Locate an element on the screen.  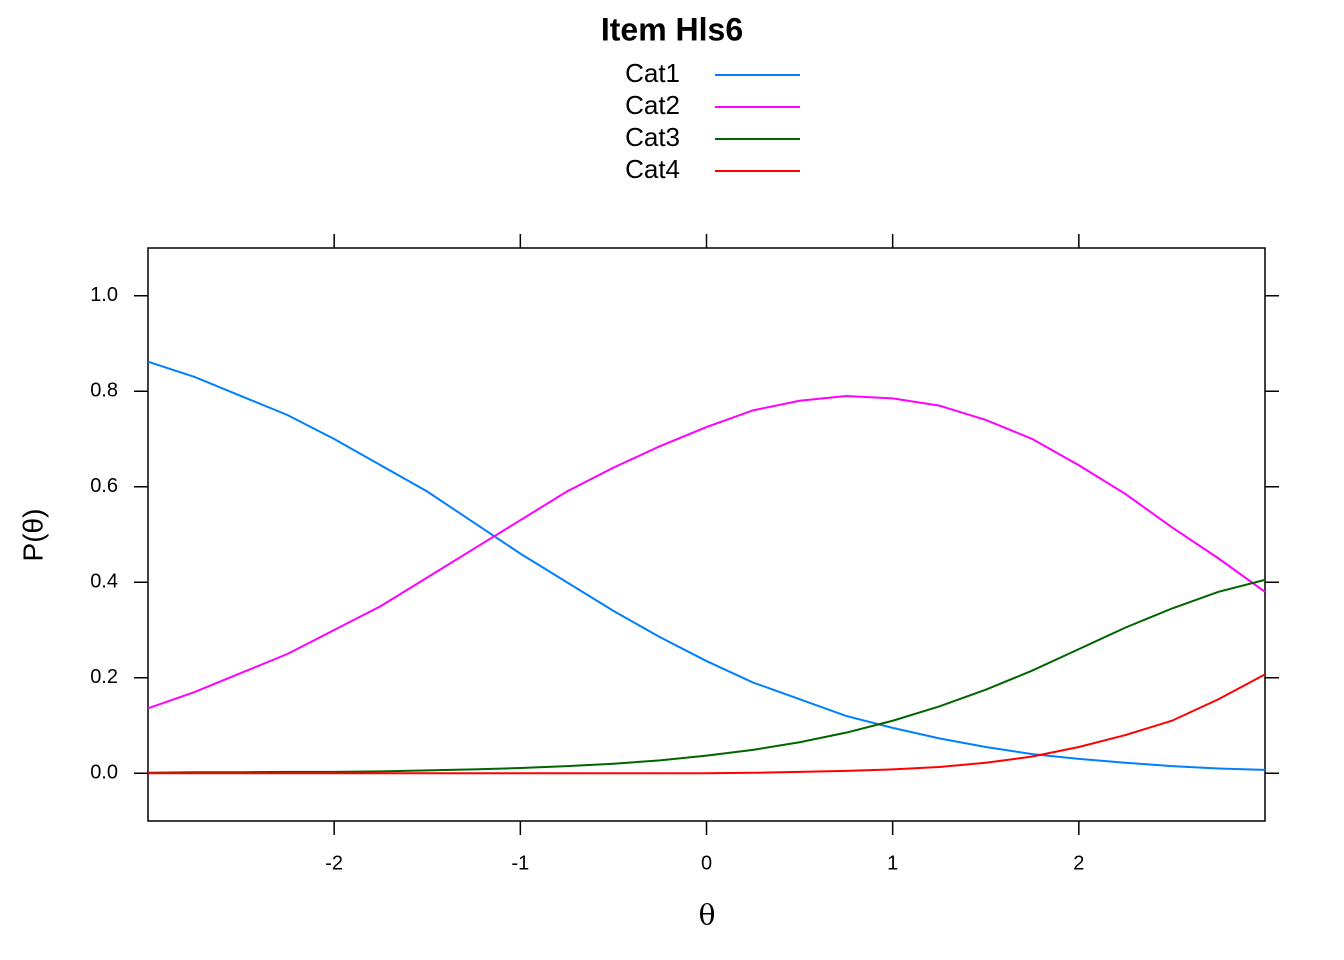
x-tick-label: -2 is located at coordinates (334, 863).